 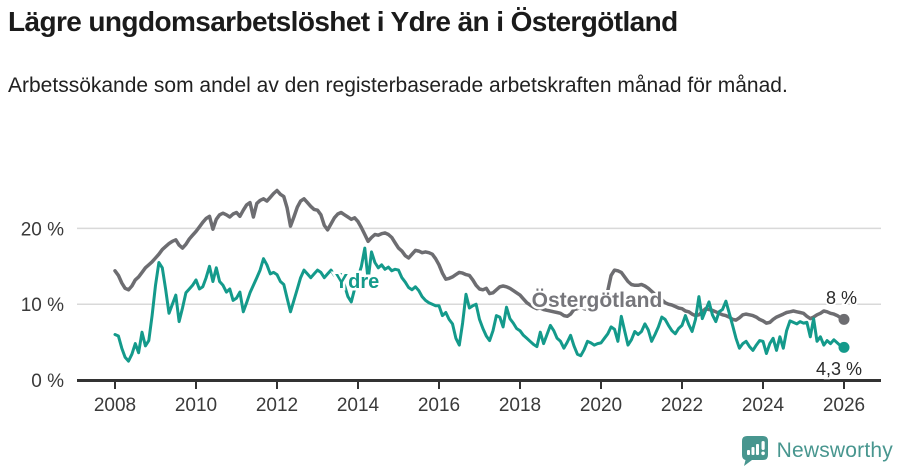 I want to click on endpoint-ostergotland, so click(x=844, y=319).